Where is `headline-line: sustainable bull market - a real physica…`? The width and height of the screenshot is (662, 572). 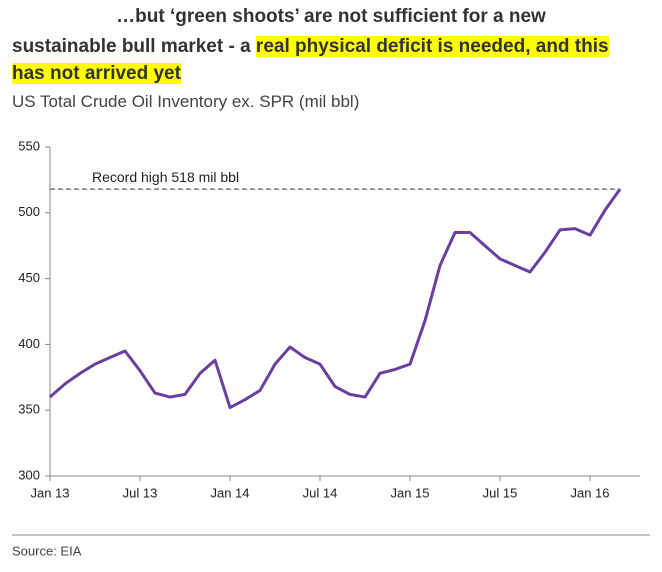 headline-line: sustainable bull market - a real physica… is located at coordinates (337, 47).